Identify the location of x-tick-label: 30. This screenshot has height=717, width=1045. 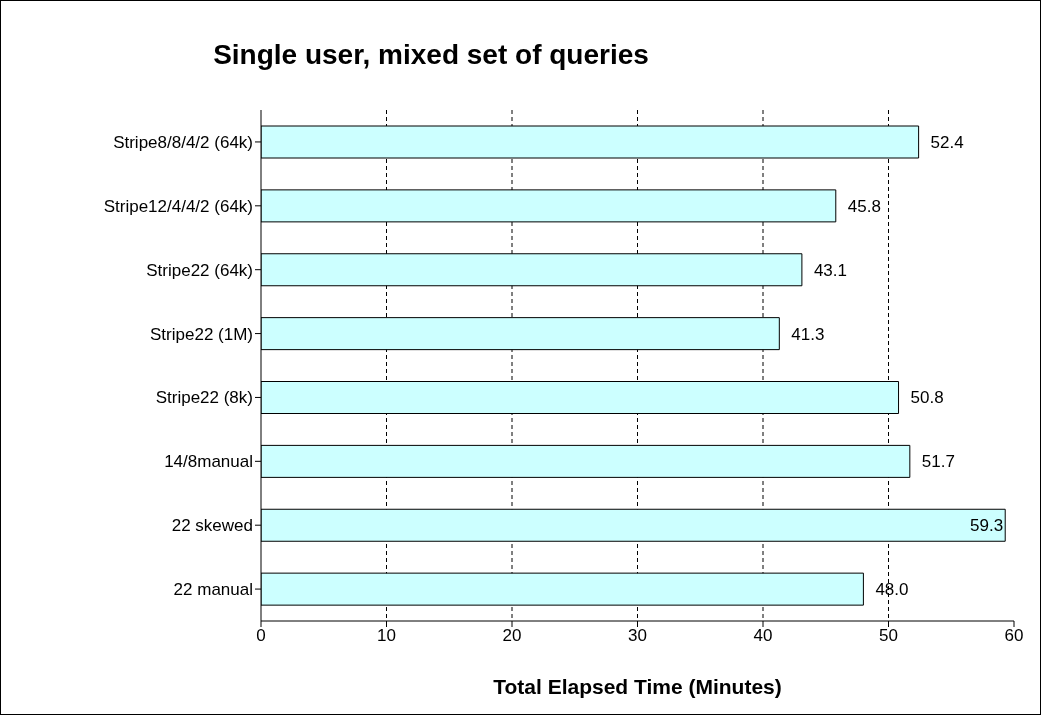
(637, 636).